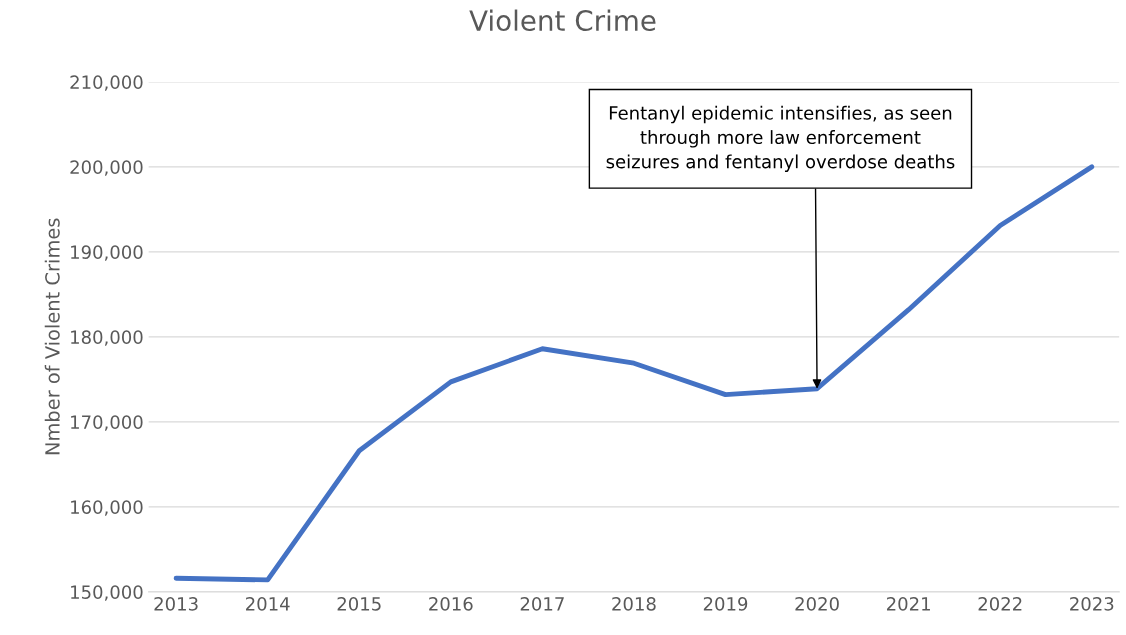 The width and height of the screenshot is (1126, 635). Describe the element at coordinates (107, 593) in the screenshot. I see `y-tick-label: 150,000` at that location.